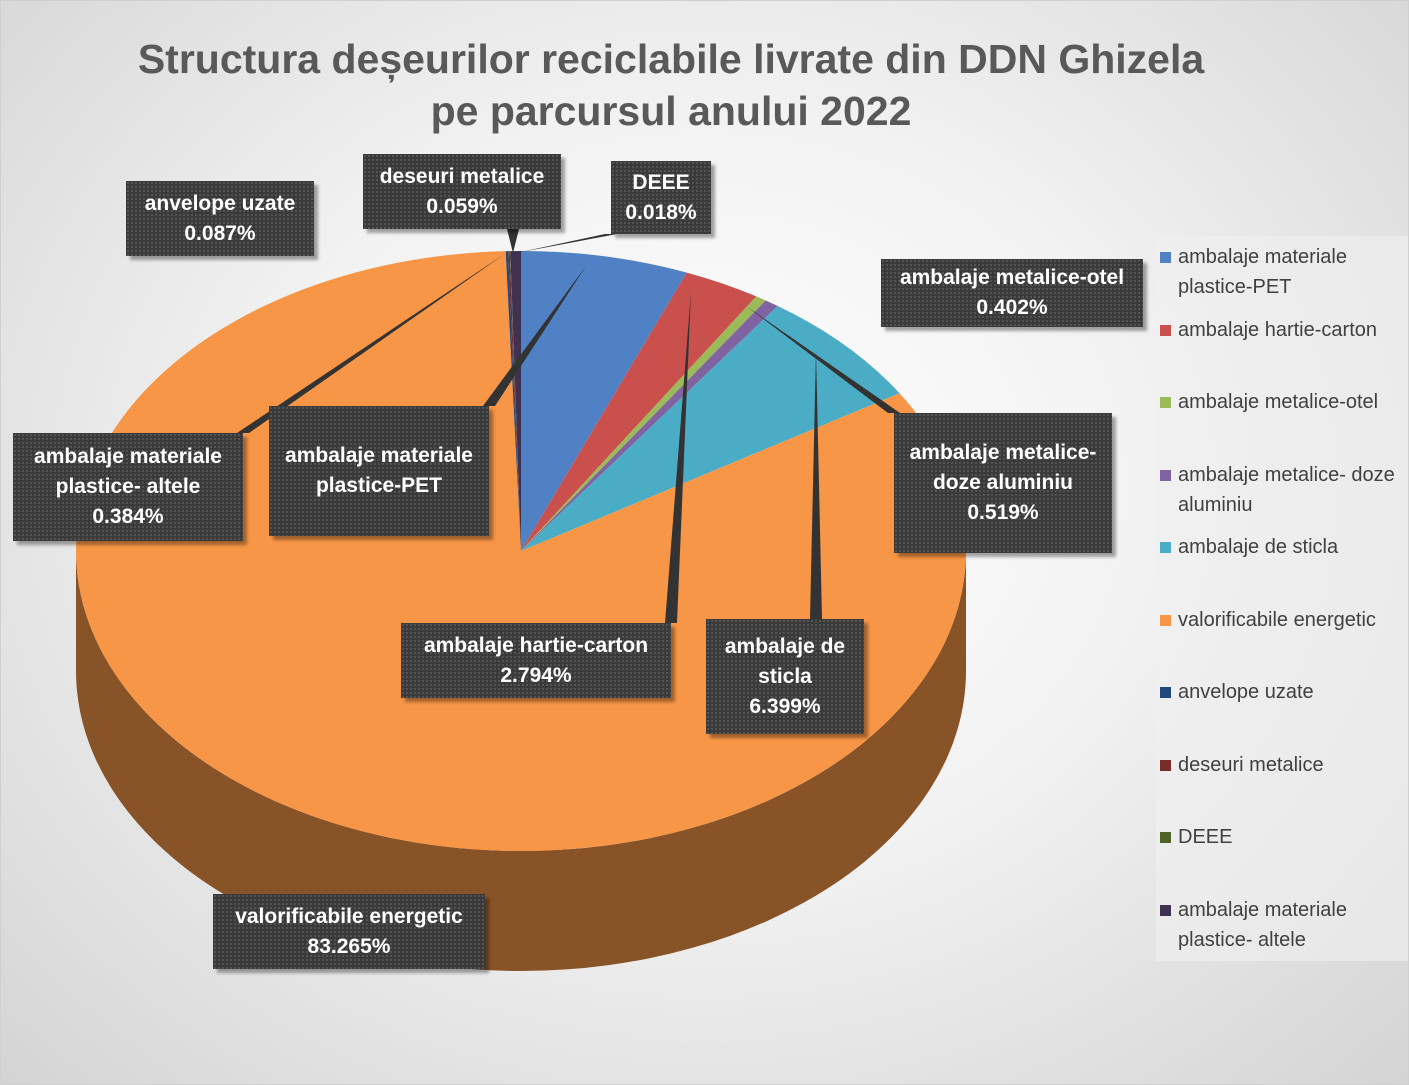  Describe the element at coordinates (661, 182) in the screenshot. I see `data-label-name: DEEE` at that location.